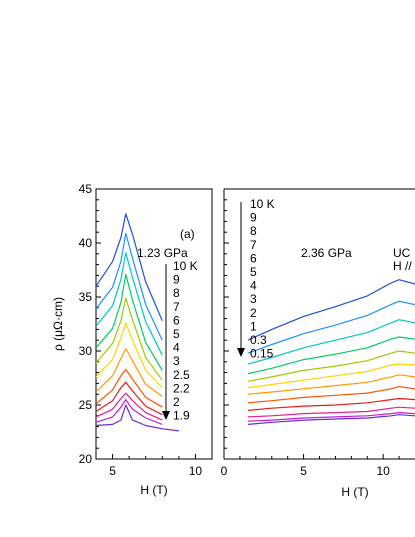  I want to click on panel-a-label: (a), so click(187, 234).